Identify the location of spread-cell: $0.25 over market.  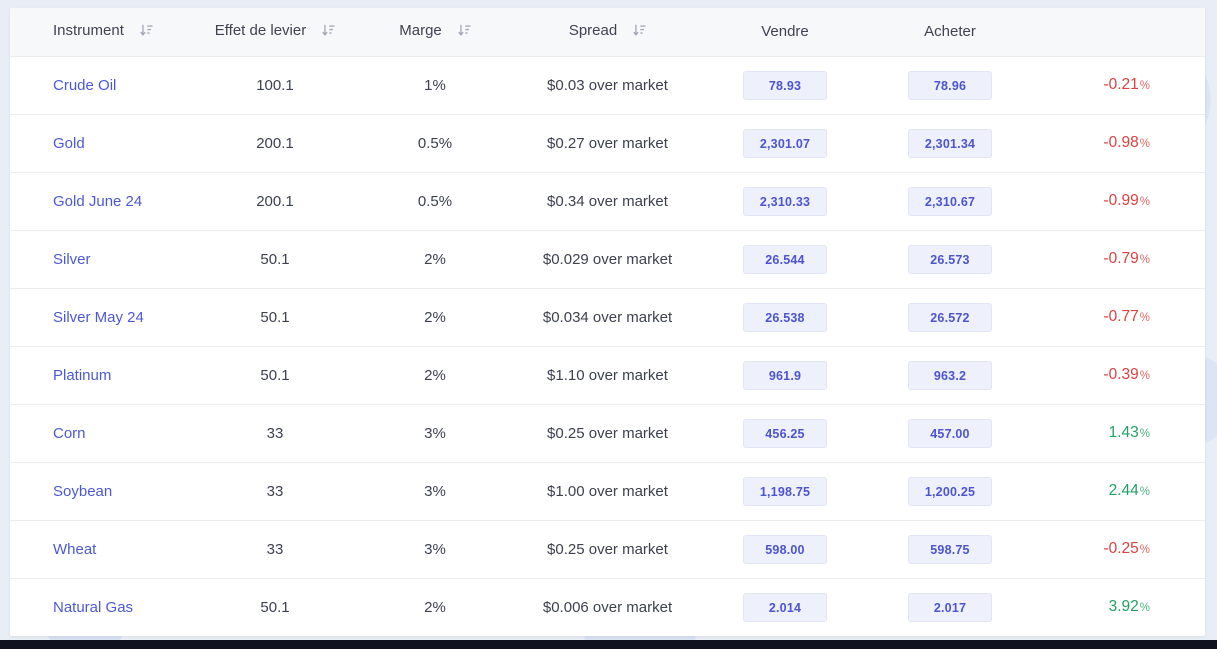
(607, 548).